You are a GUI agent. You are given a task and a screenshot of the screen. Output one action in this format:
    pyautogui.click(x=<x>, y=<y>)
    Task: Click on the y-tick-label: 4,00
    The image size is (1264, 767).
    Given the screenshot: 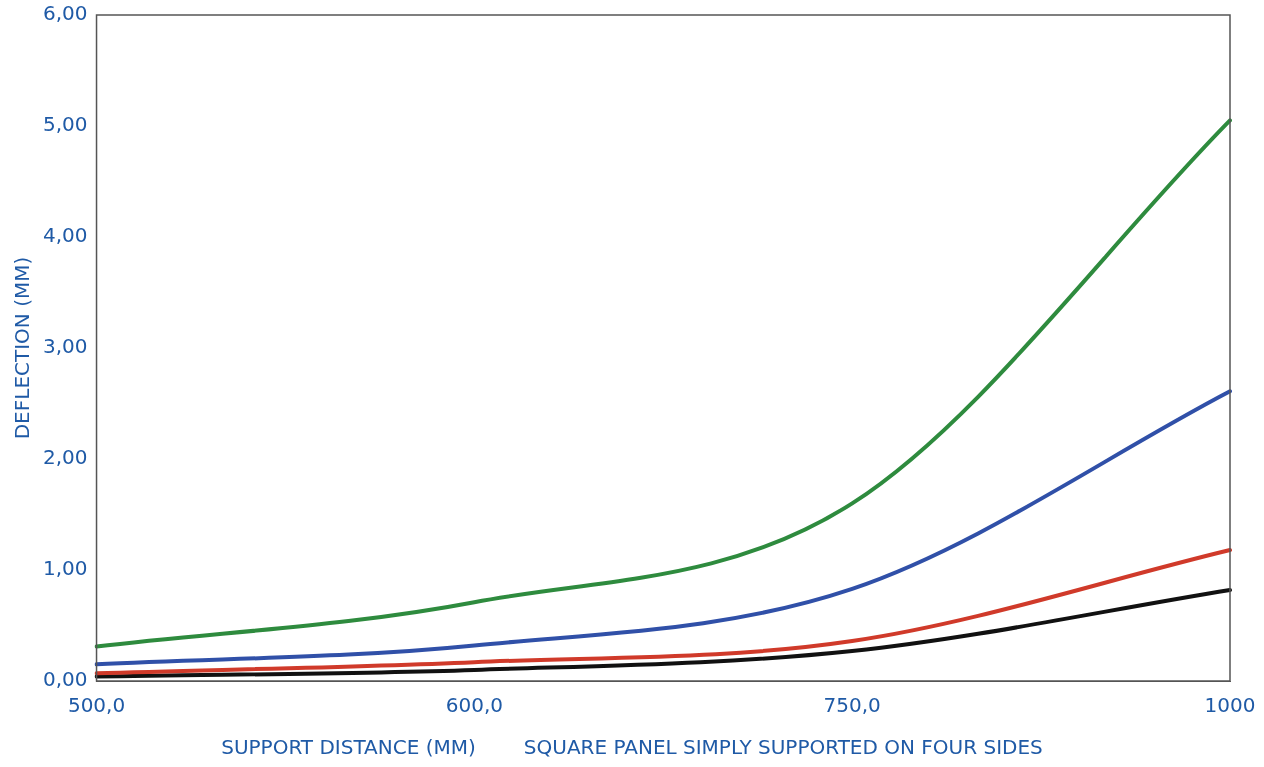 What is the action you would take?
    pyautogui.click(x=65, y=235)
    